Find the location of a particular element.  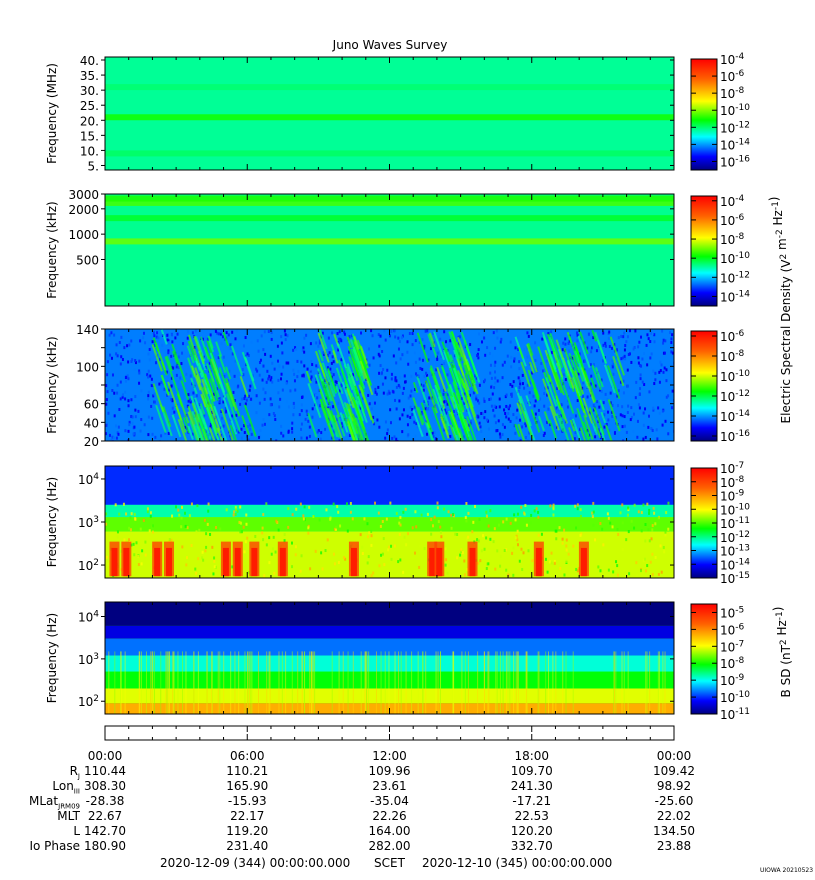

colorbar-tick-label: 10-10 is located at coordinates (735, 697).